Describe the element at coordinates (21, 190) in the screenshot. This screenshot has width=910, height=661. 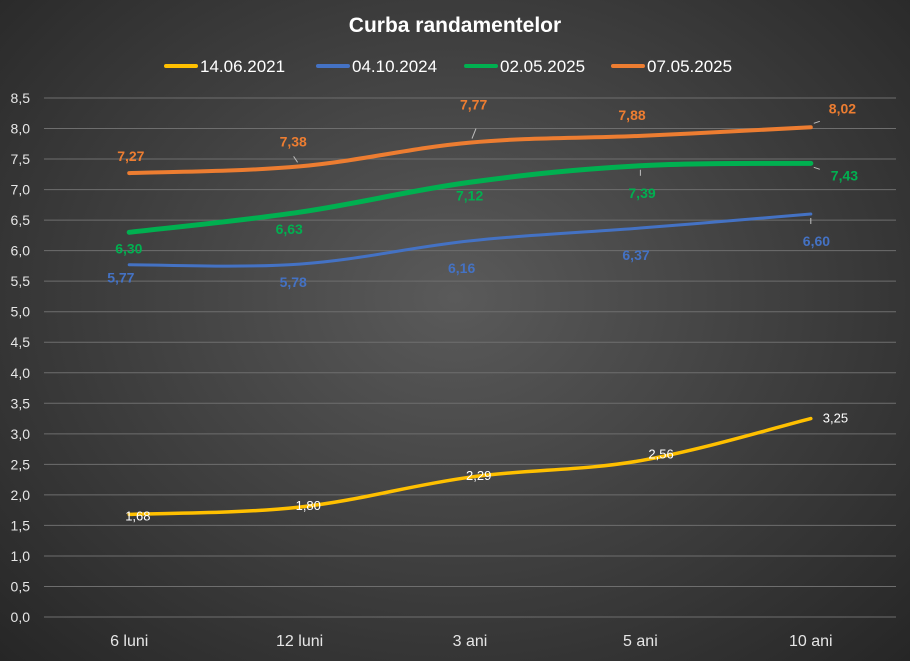
I see `y-tick-label: 7,0` at that location.